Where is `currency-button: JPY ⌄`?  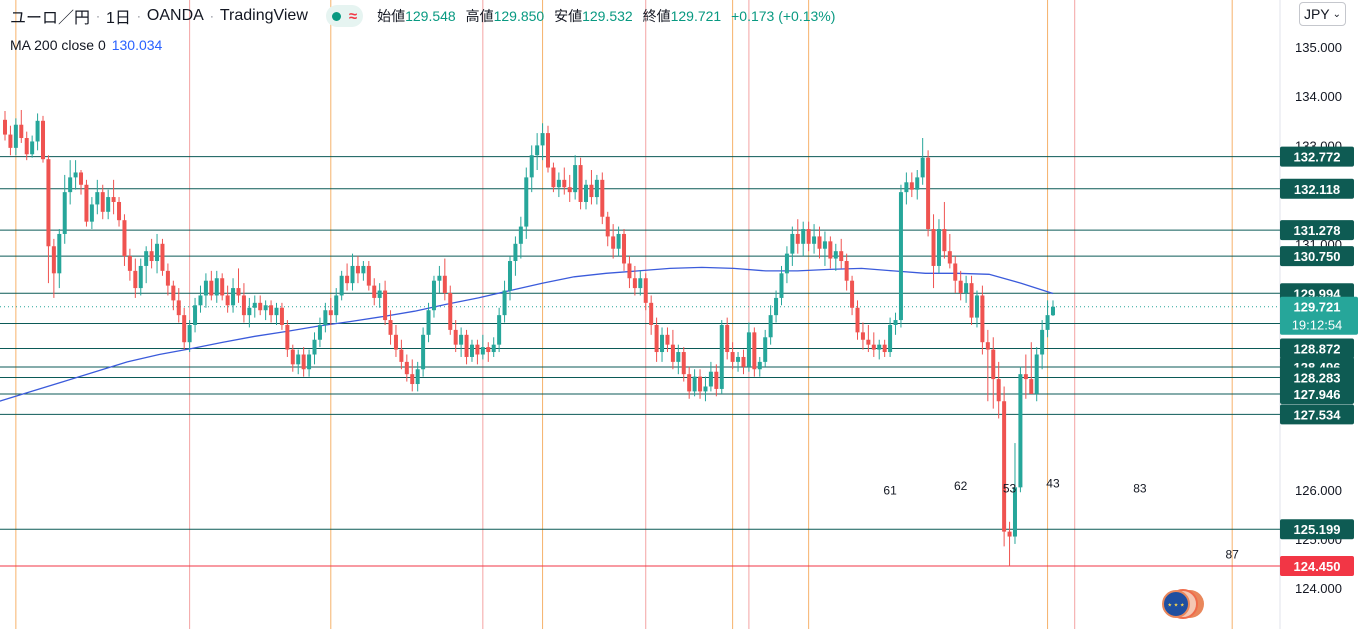
currency-button: JPY ⌄ is located at coordinates (1322, 14).